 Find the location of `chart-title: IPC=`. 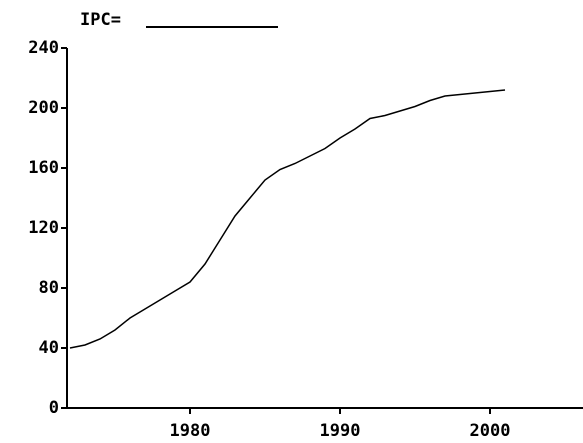

chart-title: IPC= is located at coordinates (100, 20).